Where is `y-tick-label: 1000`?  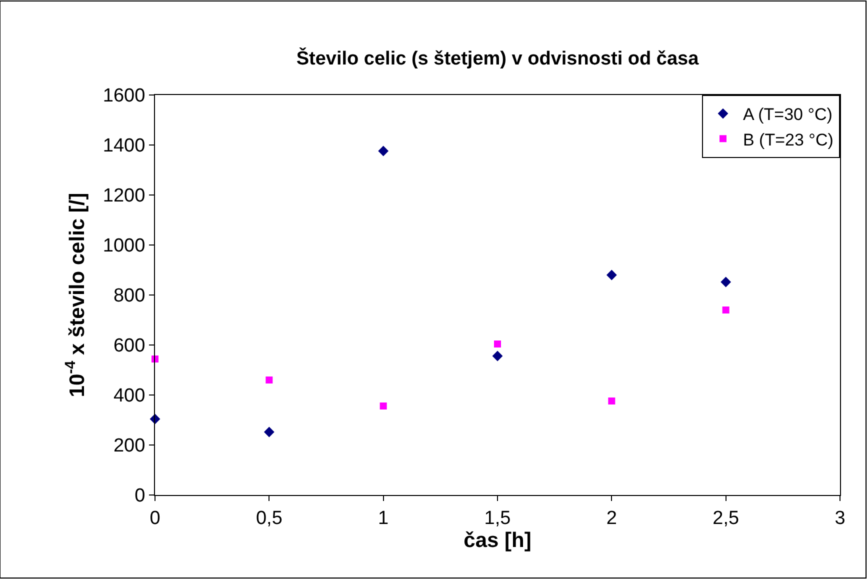 y-tick-label: 1000 is located at coordinates (124, 246).